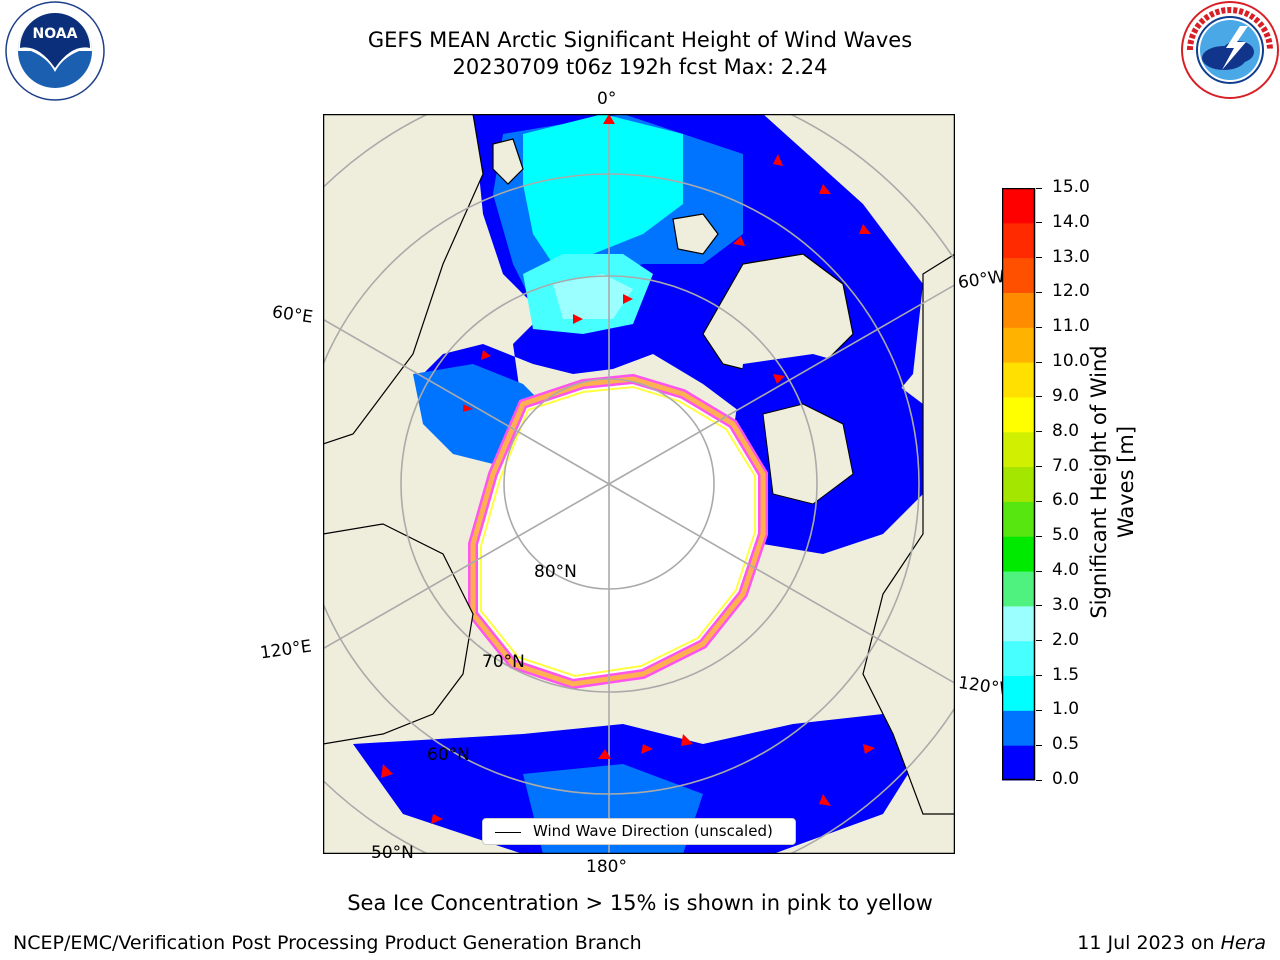 Image resolution: width=1280 pixels, height=960 pixels. Describe the element at coordinates (1066, 395) in the screenshot. I see `colorbar-tick-label: 9.0` at that location.